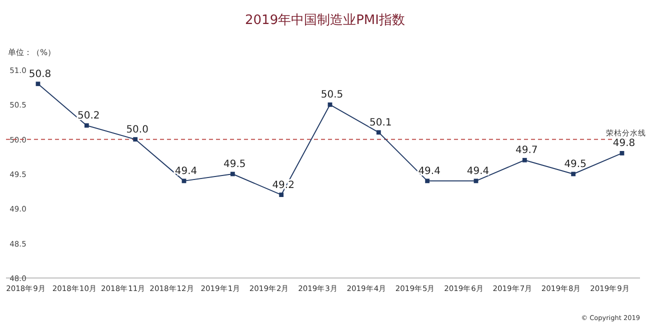  Describe the element at coordinates (32, 52) in the screenshot. I see `ylabel: 单位：（%）` at that location.